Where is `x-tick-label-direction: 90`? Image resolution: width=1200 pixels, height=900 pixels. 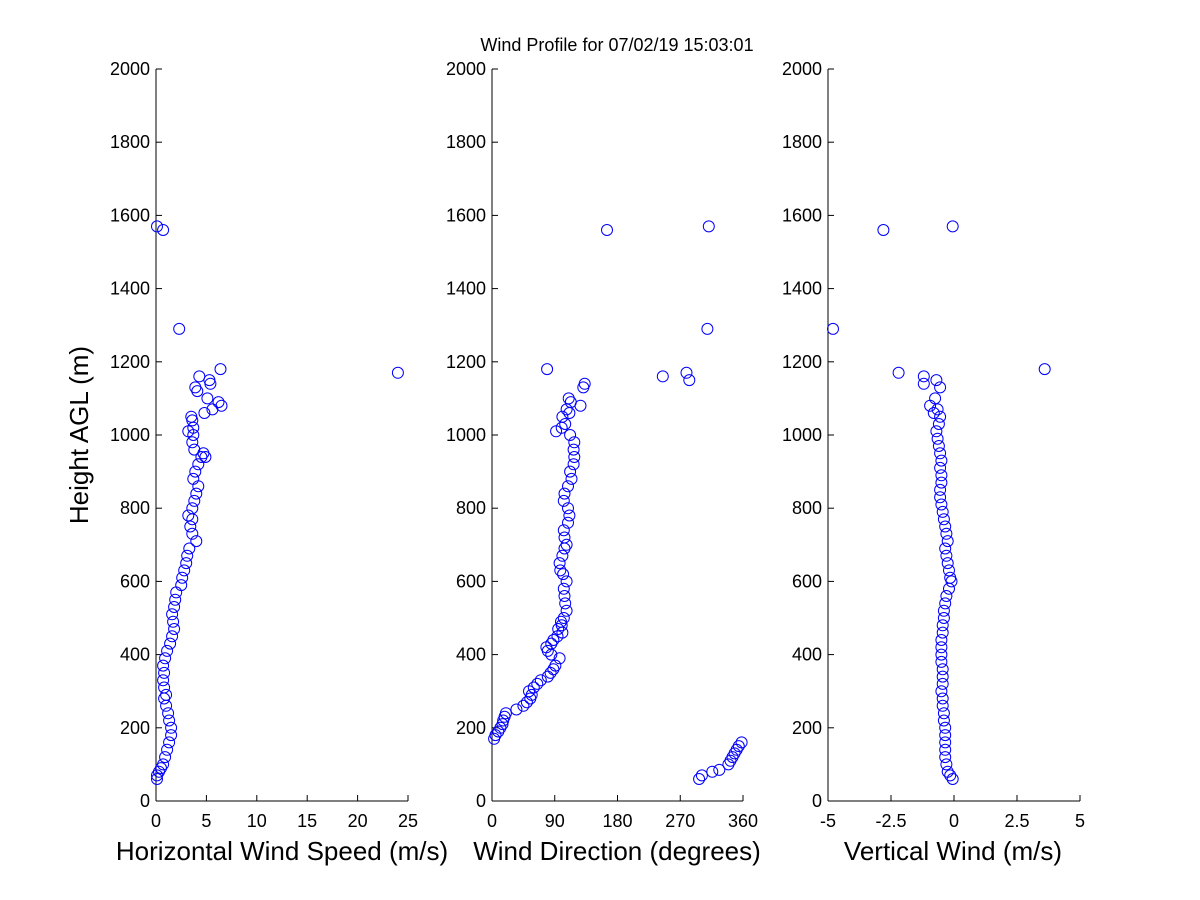 x-tick-label-direction: 90 is located at coordinates (555, 821).